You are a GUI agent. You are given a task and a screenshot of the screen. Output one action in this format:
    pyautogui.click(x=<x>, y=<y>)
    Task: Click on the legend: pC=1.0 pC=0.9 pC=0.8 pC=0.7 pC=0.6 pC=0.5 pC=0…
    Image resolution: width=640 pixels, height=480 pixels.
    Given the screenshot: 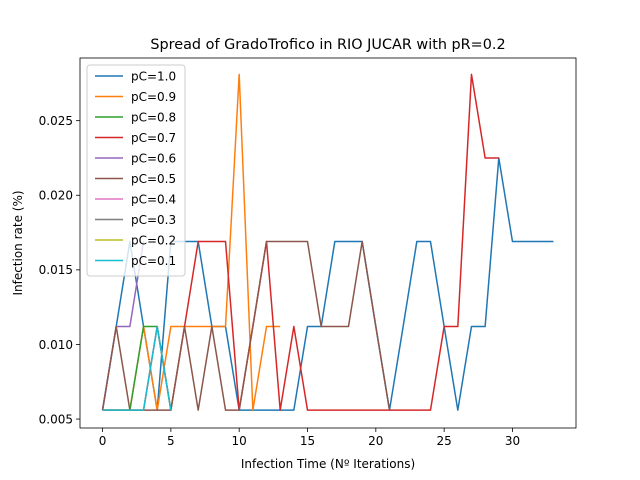 What is the action you would take?
    pyautogui.click(x=136, y=170)
    